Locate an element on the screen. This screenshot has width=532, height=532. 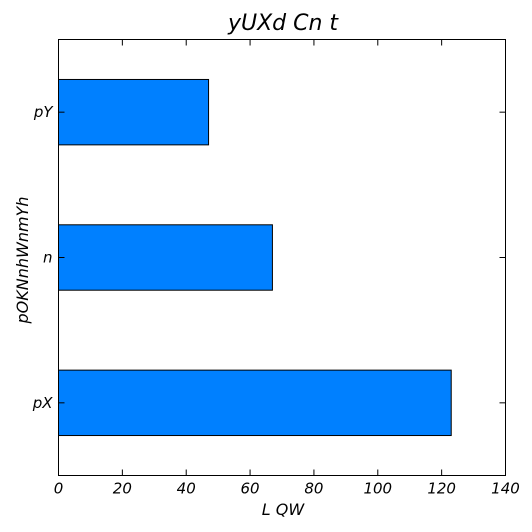
y-tick-label-pY: pY is located at coordinates (44, 112).